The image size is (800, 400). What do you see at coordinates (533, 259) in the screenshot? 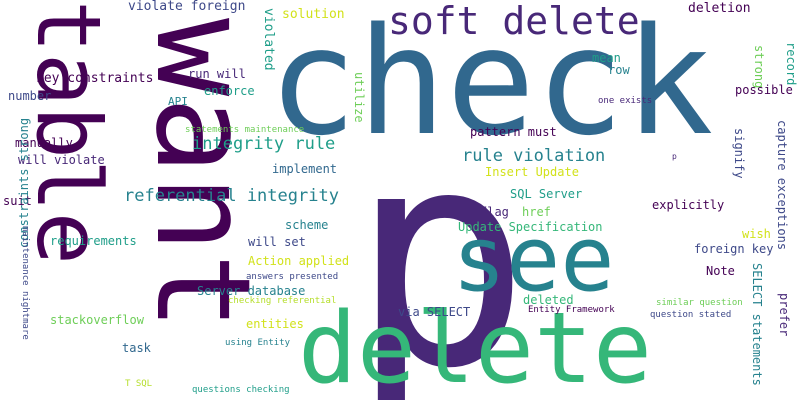
I see `word-see: see` at bounding box center [533, 259].